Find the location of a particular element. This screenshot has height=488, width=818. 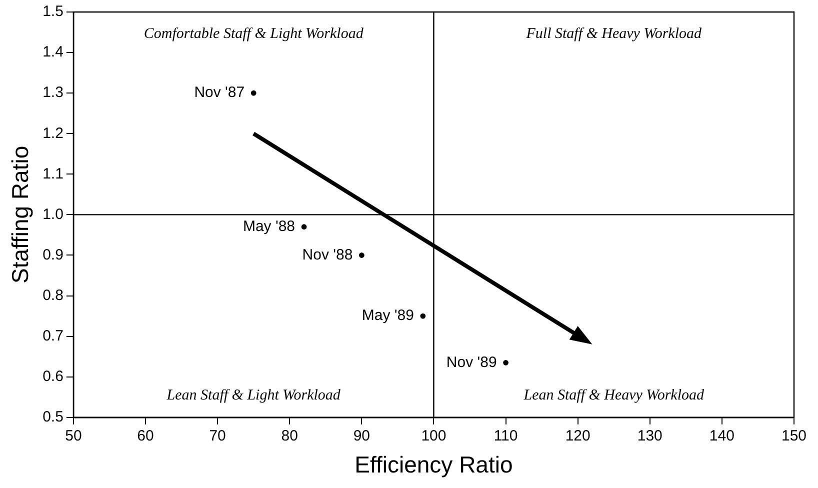

x-axis-title: Efficiency Ratio is located at coordinates (433, 465).